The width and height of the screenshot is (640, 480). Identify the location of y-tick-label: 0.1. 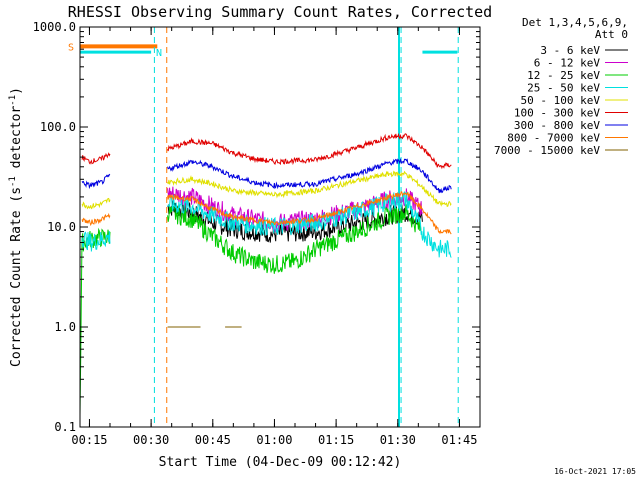
(65, 427).